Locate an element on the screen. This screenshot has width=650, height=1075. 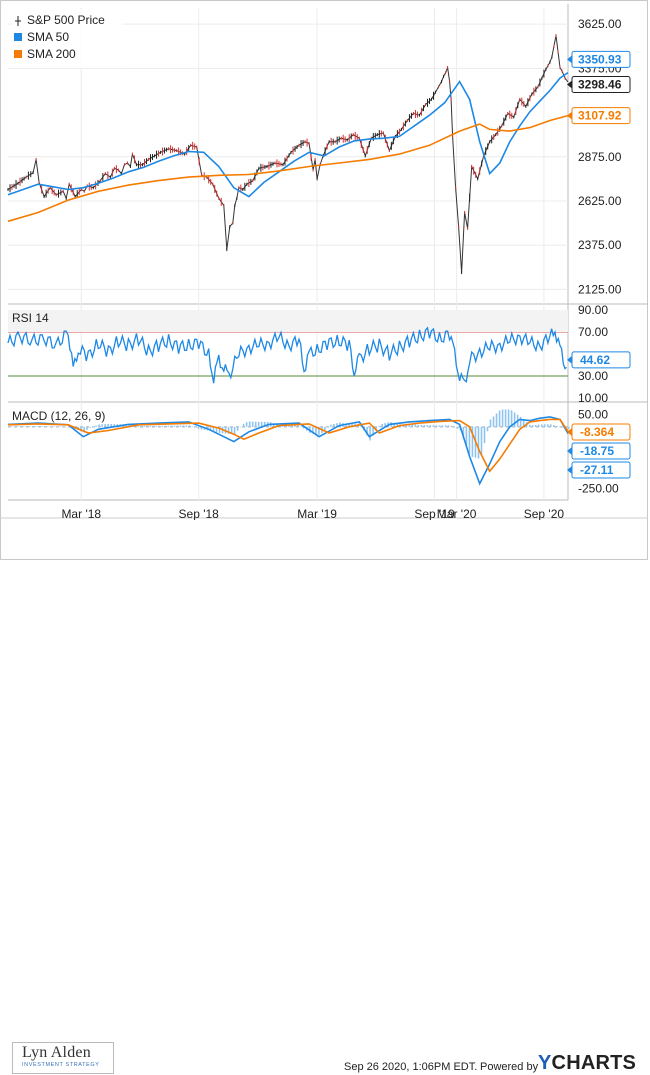
sma50-last-value-arrow is located at coordinates (569, 59).